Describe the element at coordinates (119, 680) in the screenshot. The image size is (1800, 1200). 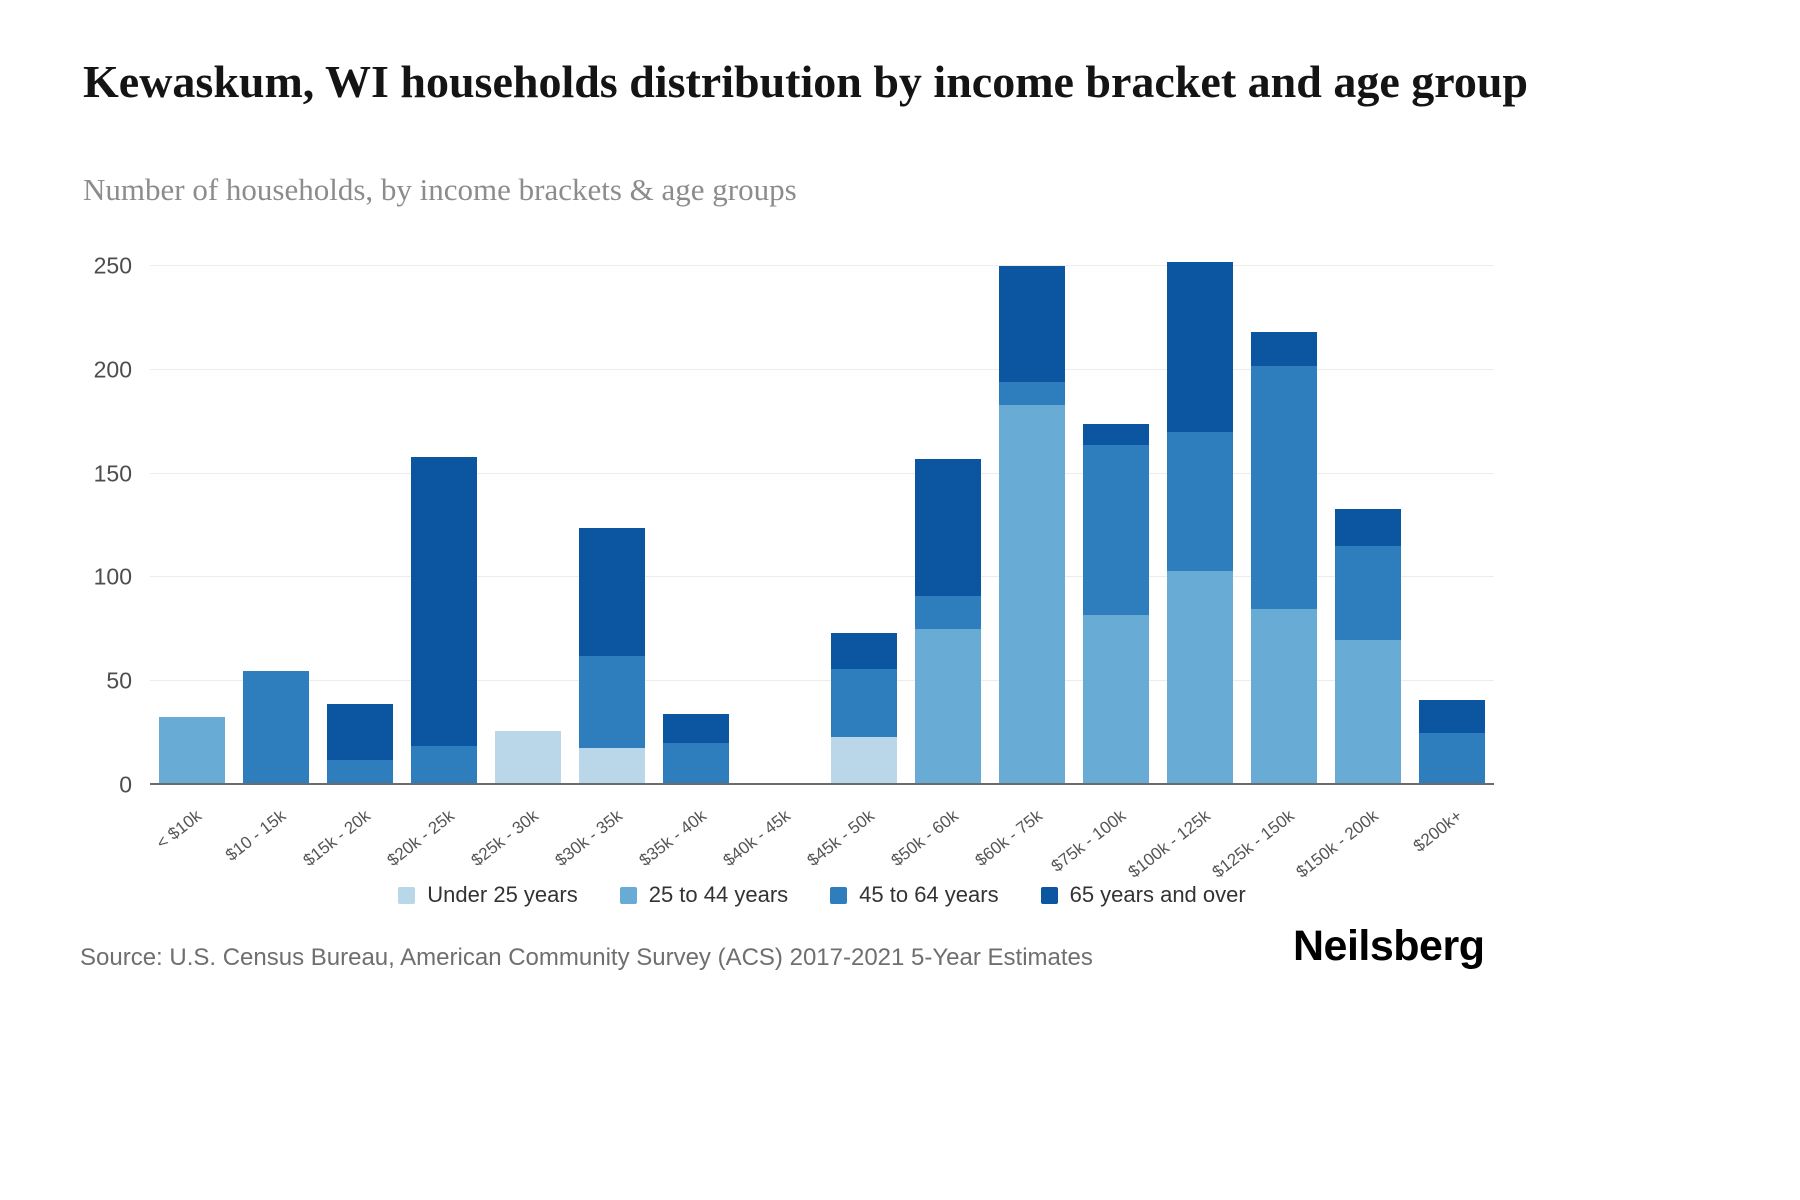
I see `y-tick-label: 50` at that location.